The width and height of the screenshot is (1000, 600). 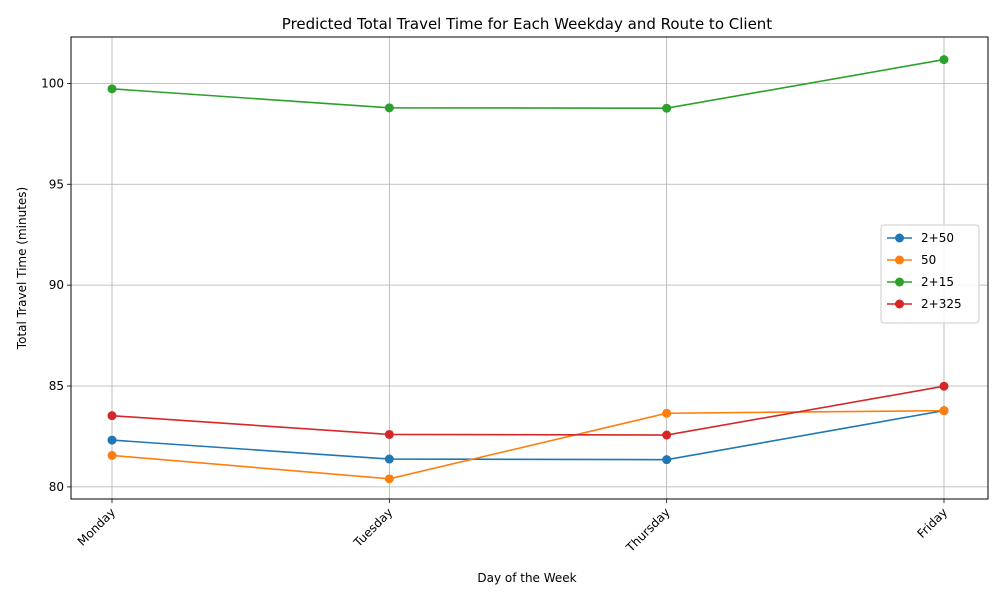 I want to click on legend: 2+50 50 2+15 2+325, so click(x=930, y=274).